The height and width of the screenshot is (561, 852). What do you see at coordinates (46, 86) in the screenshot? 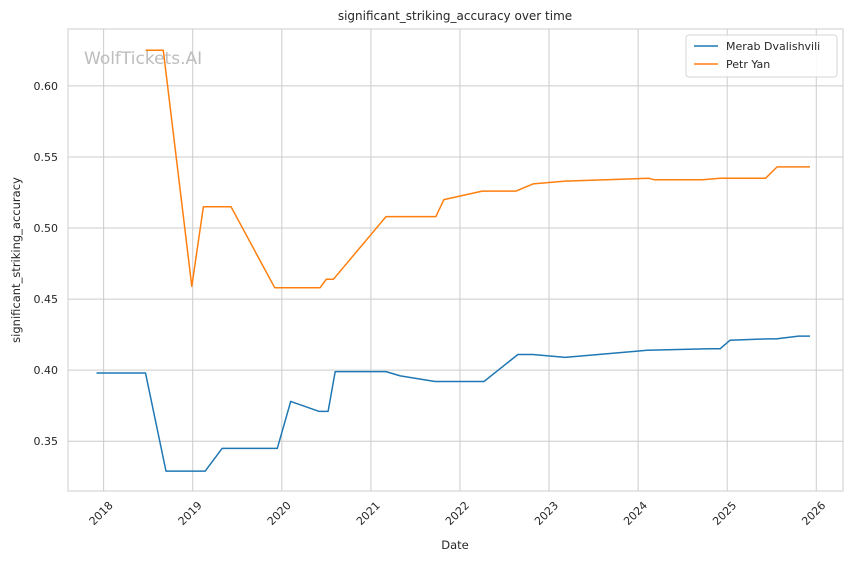
I see `y-tick-label: 0.60` at bounding box center [46, 86].